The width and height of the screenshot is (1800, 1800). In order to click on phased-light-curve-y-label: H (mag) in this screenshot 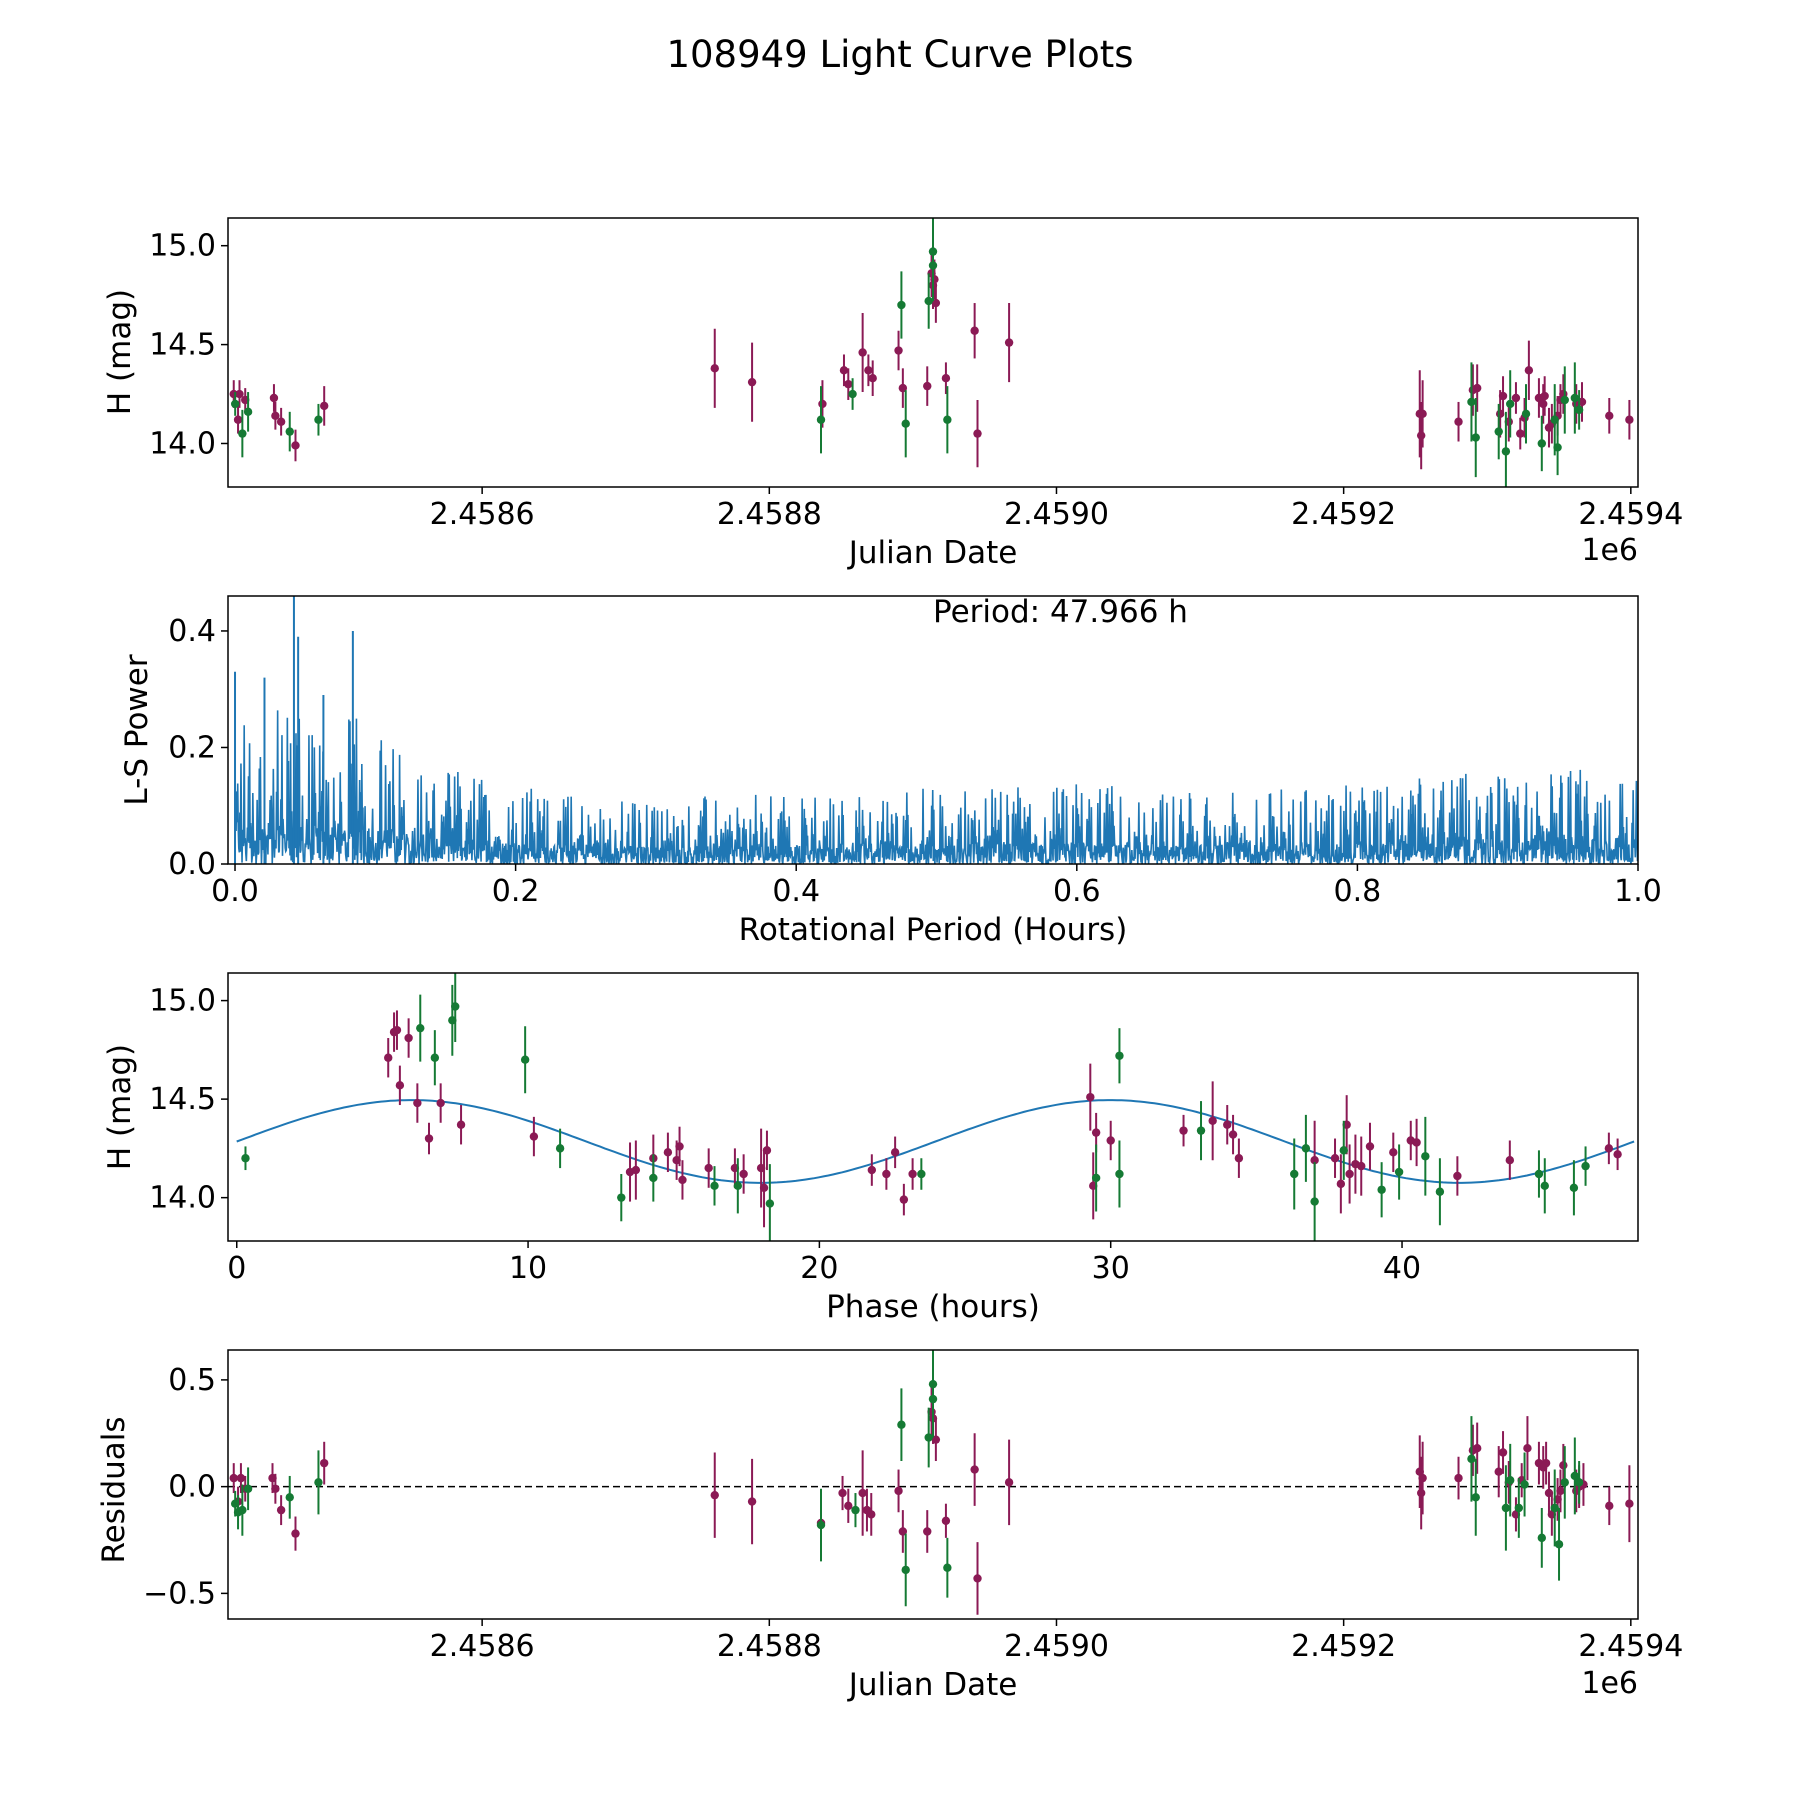, I will do `click(120, 1107)`.